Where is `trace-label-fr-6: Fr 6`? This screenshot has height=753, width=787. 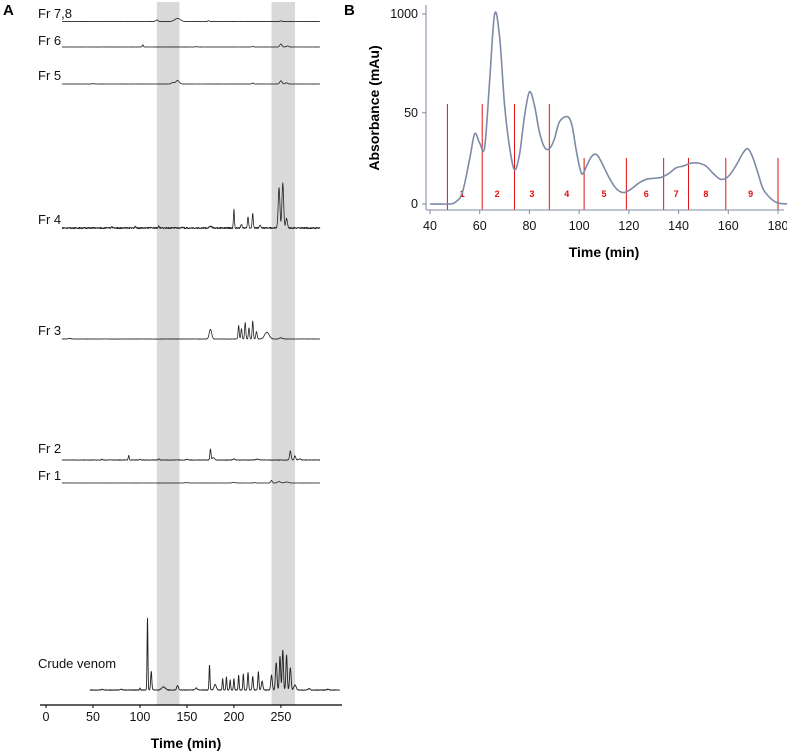
trace-label-fr-6: Fr 6 is located at coordinates (49, 40).